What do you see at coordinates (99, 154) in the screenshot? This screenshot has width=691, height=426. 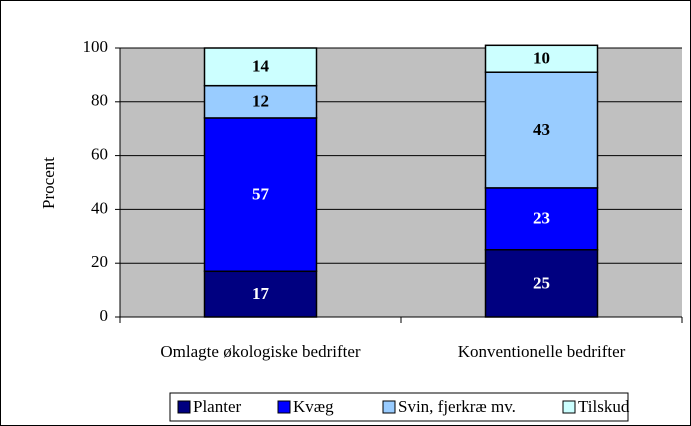 I see `y-tick-label: 60` at bounding box center [99, 154].